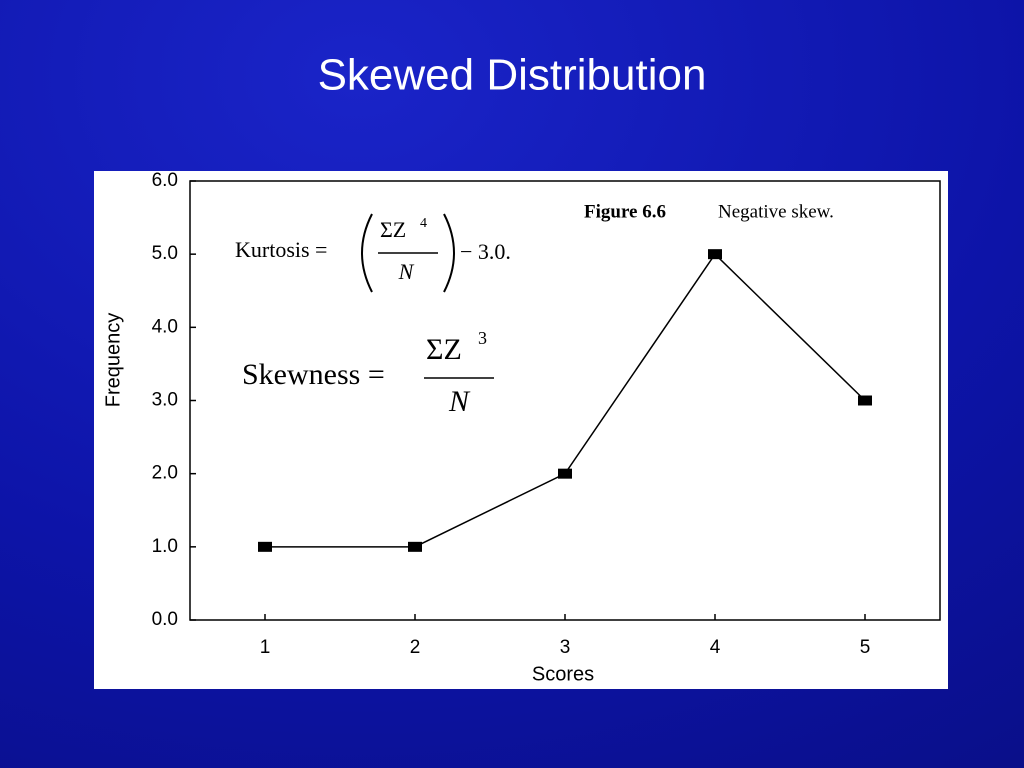 Image resolution: width=1024 pixels, height=768 pixels. What do you see at coordinates (165, 546) in the screenshot?
I see `y-tick-label: 1.0` at bounding box center [165, 546].